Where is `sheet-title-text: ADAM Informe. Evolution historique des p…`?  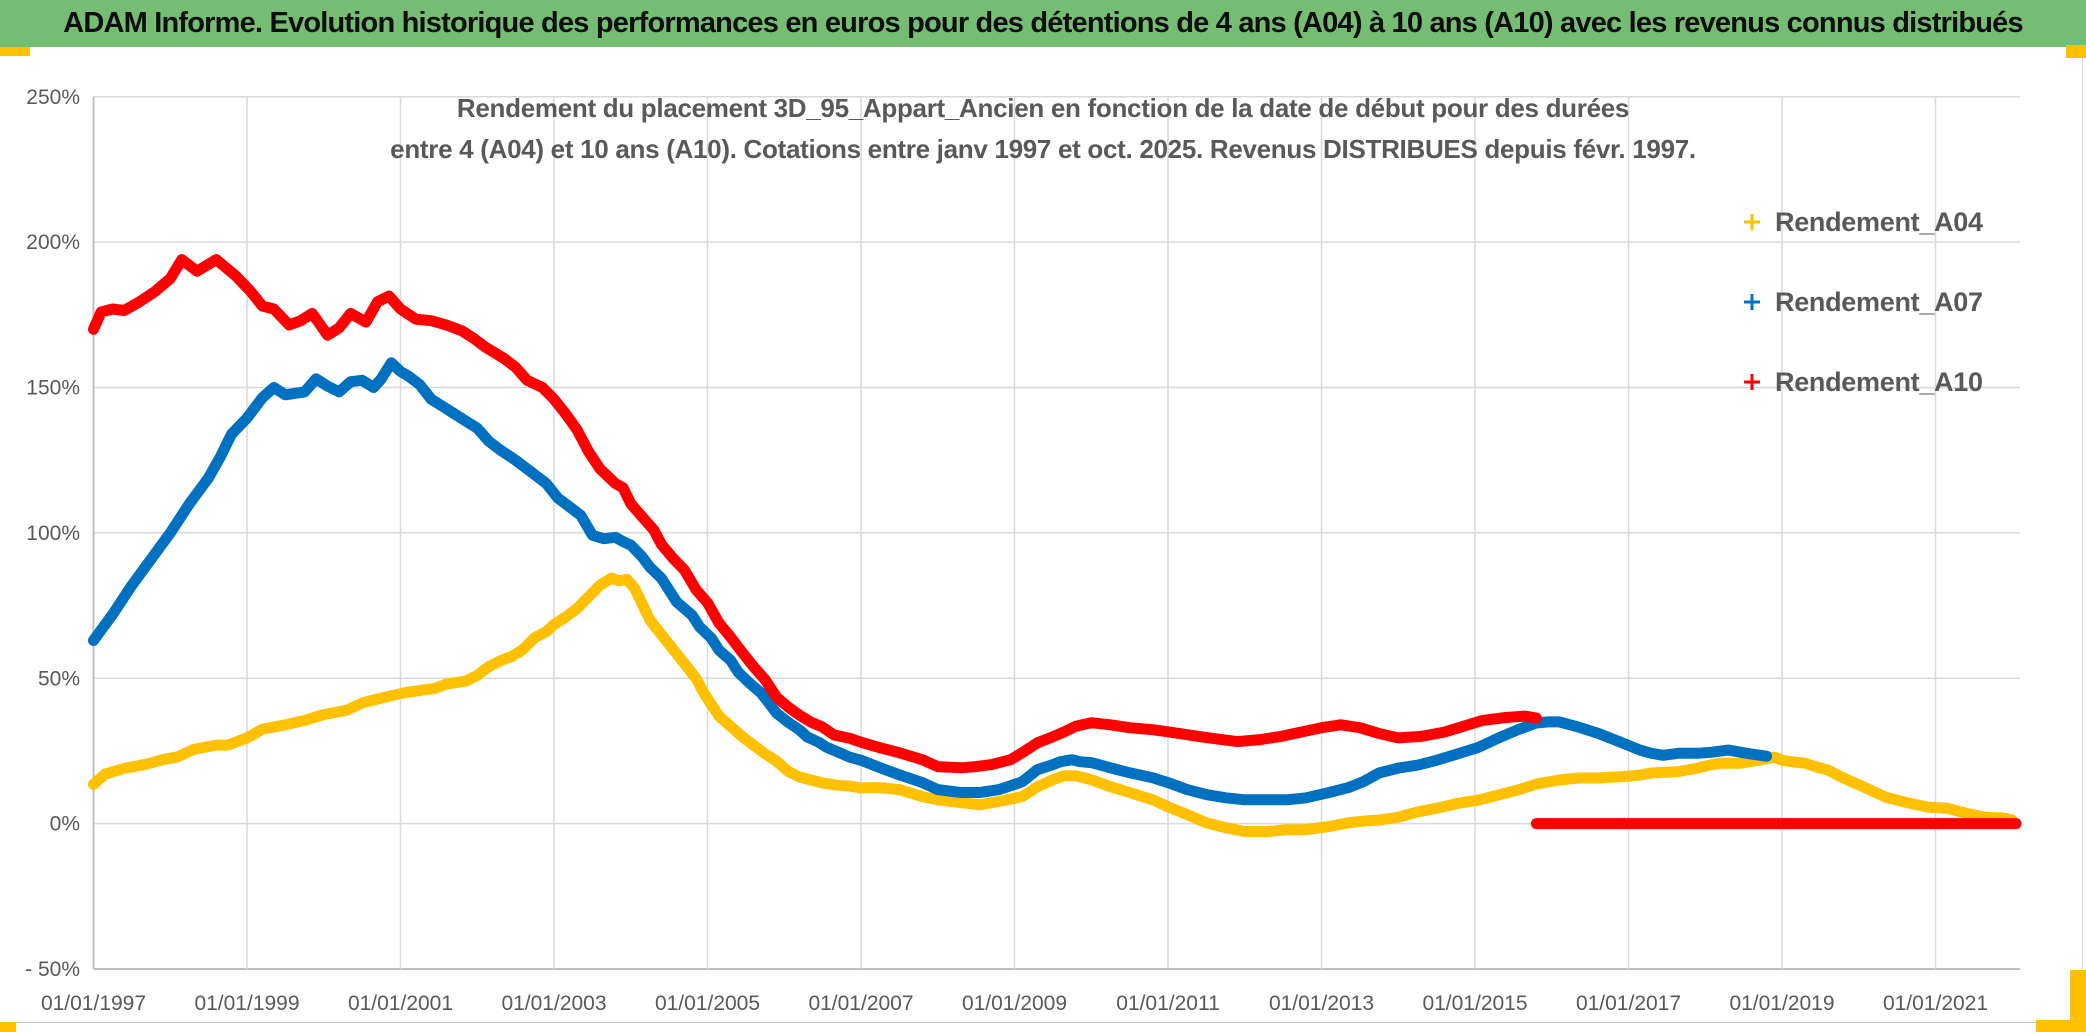
sheet-title-text: ADAM Informe. Evolution historique des p… is located at coordinates (1043, 23).